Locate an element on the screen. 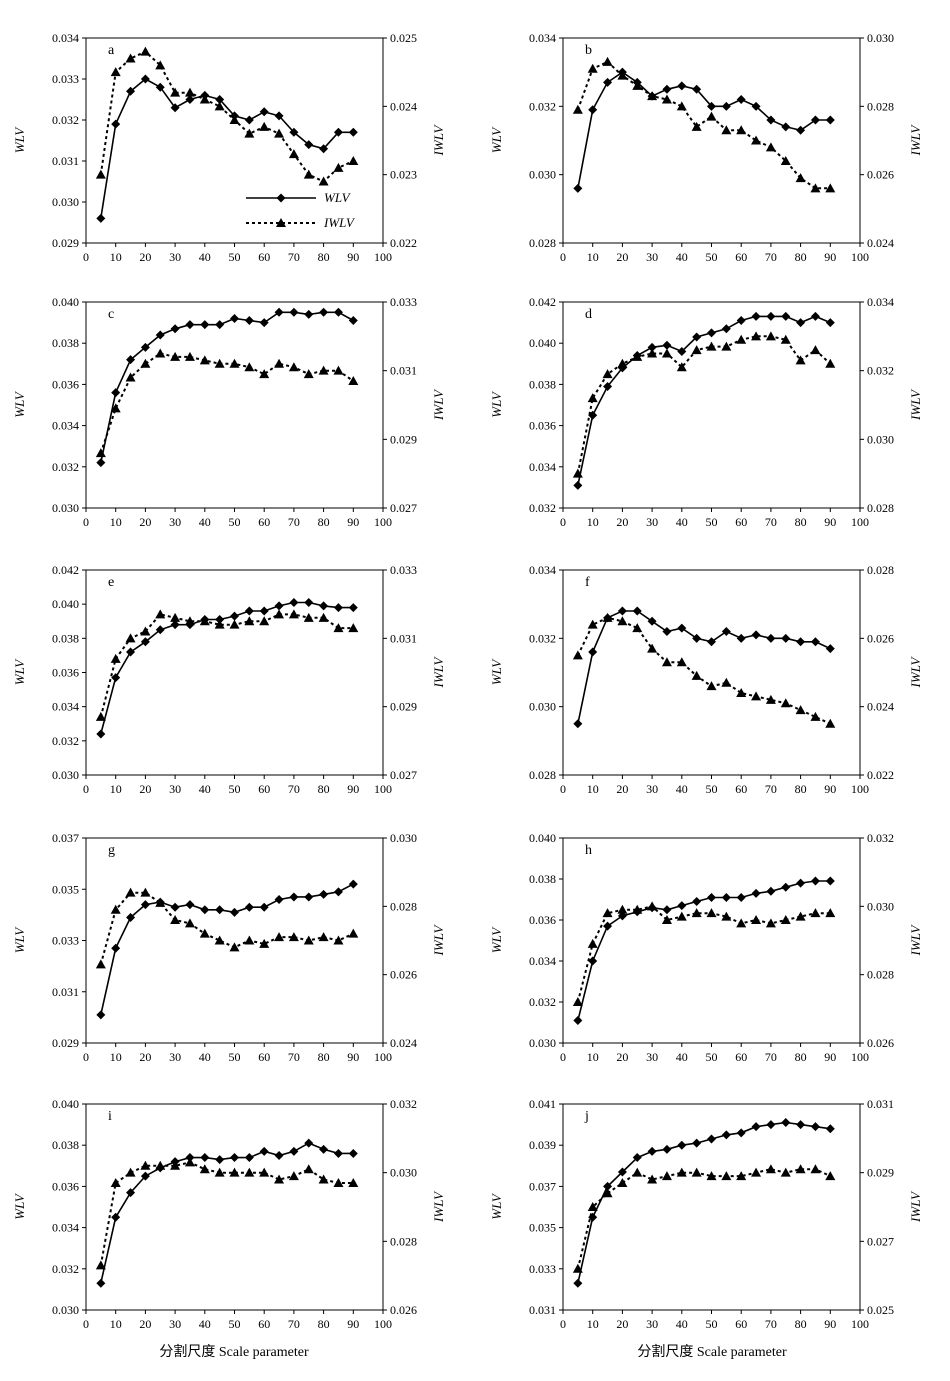 The width and height of the screenshot is (950, 1381). x-axis-title-left: 分割尺度 Scale parameter is located at coordinates (234, 1351).